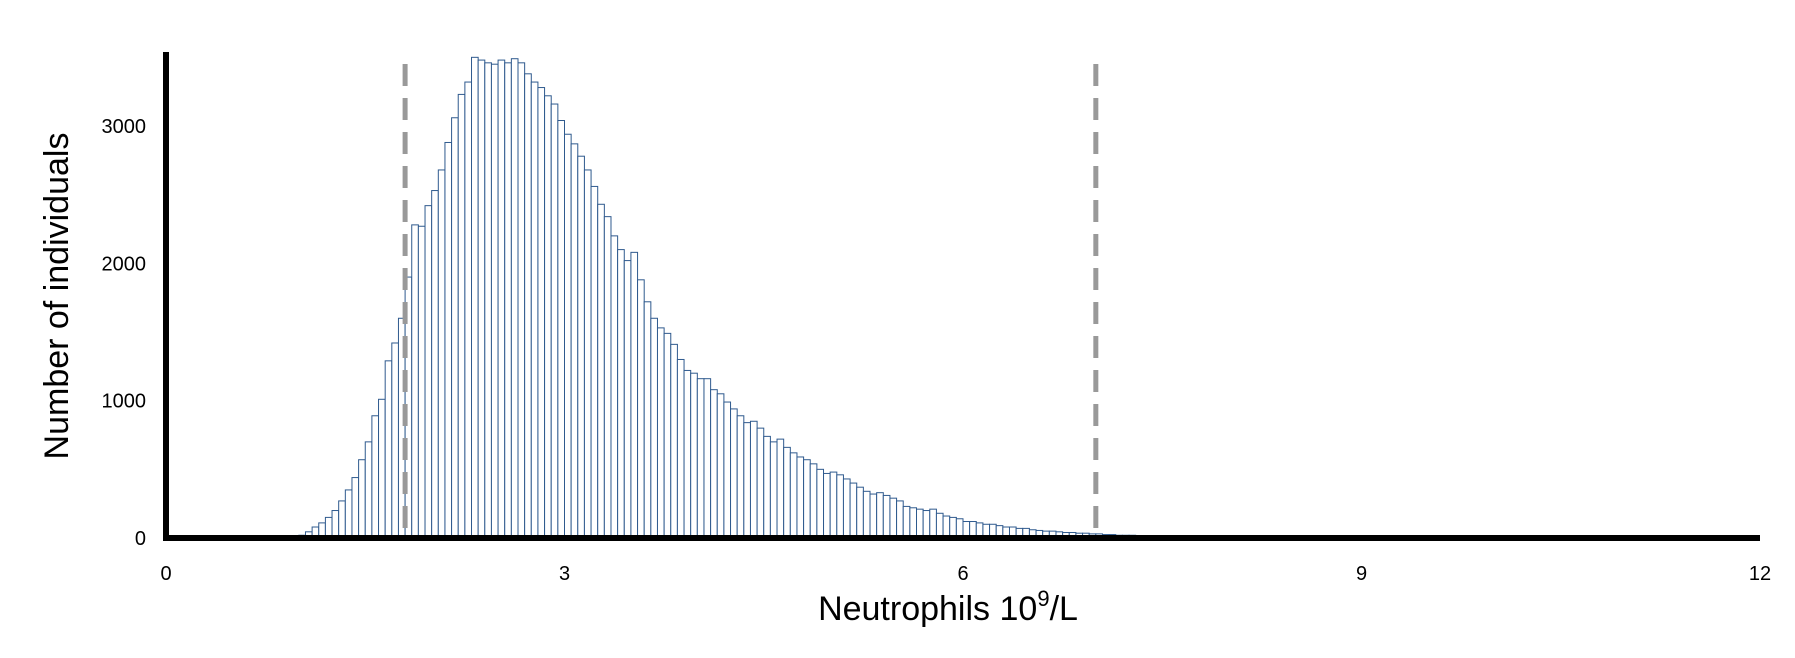 The width and height of the screenshot is (1795, 658). Describe the element at coordinates (124, 333) in the screenshot. I see `y-tick-labels: 0 1000 2000 3000` at that location.